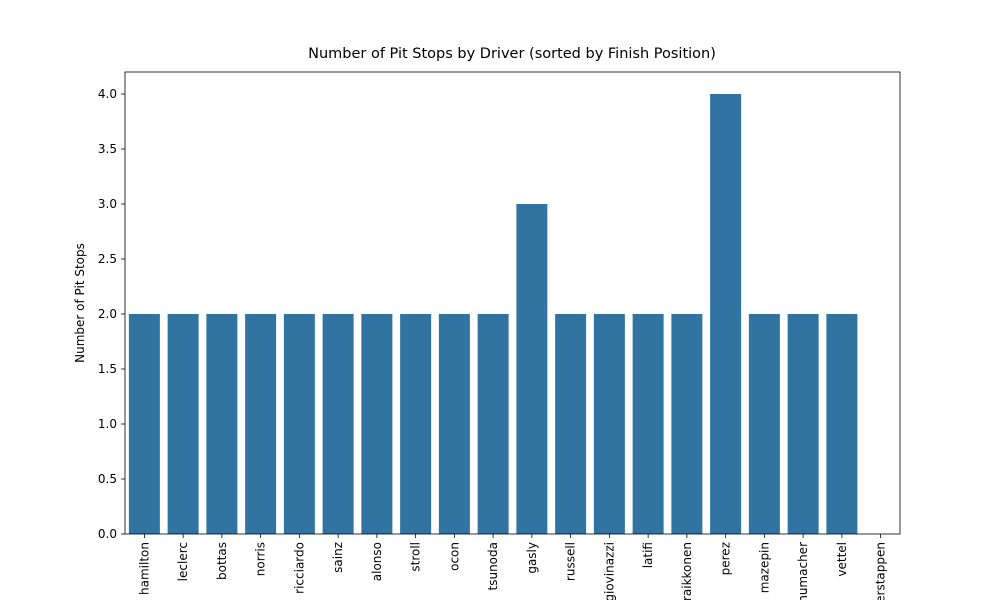  Describe the element at coordinates (107, 314) in the screenshot. I see `y-tick-label: 2.0` at that location.